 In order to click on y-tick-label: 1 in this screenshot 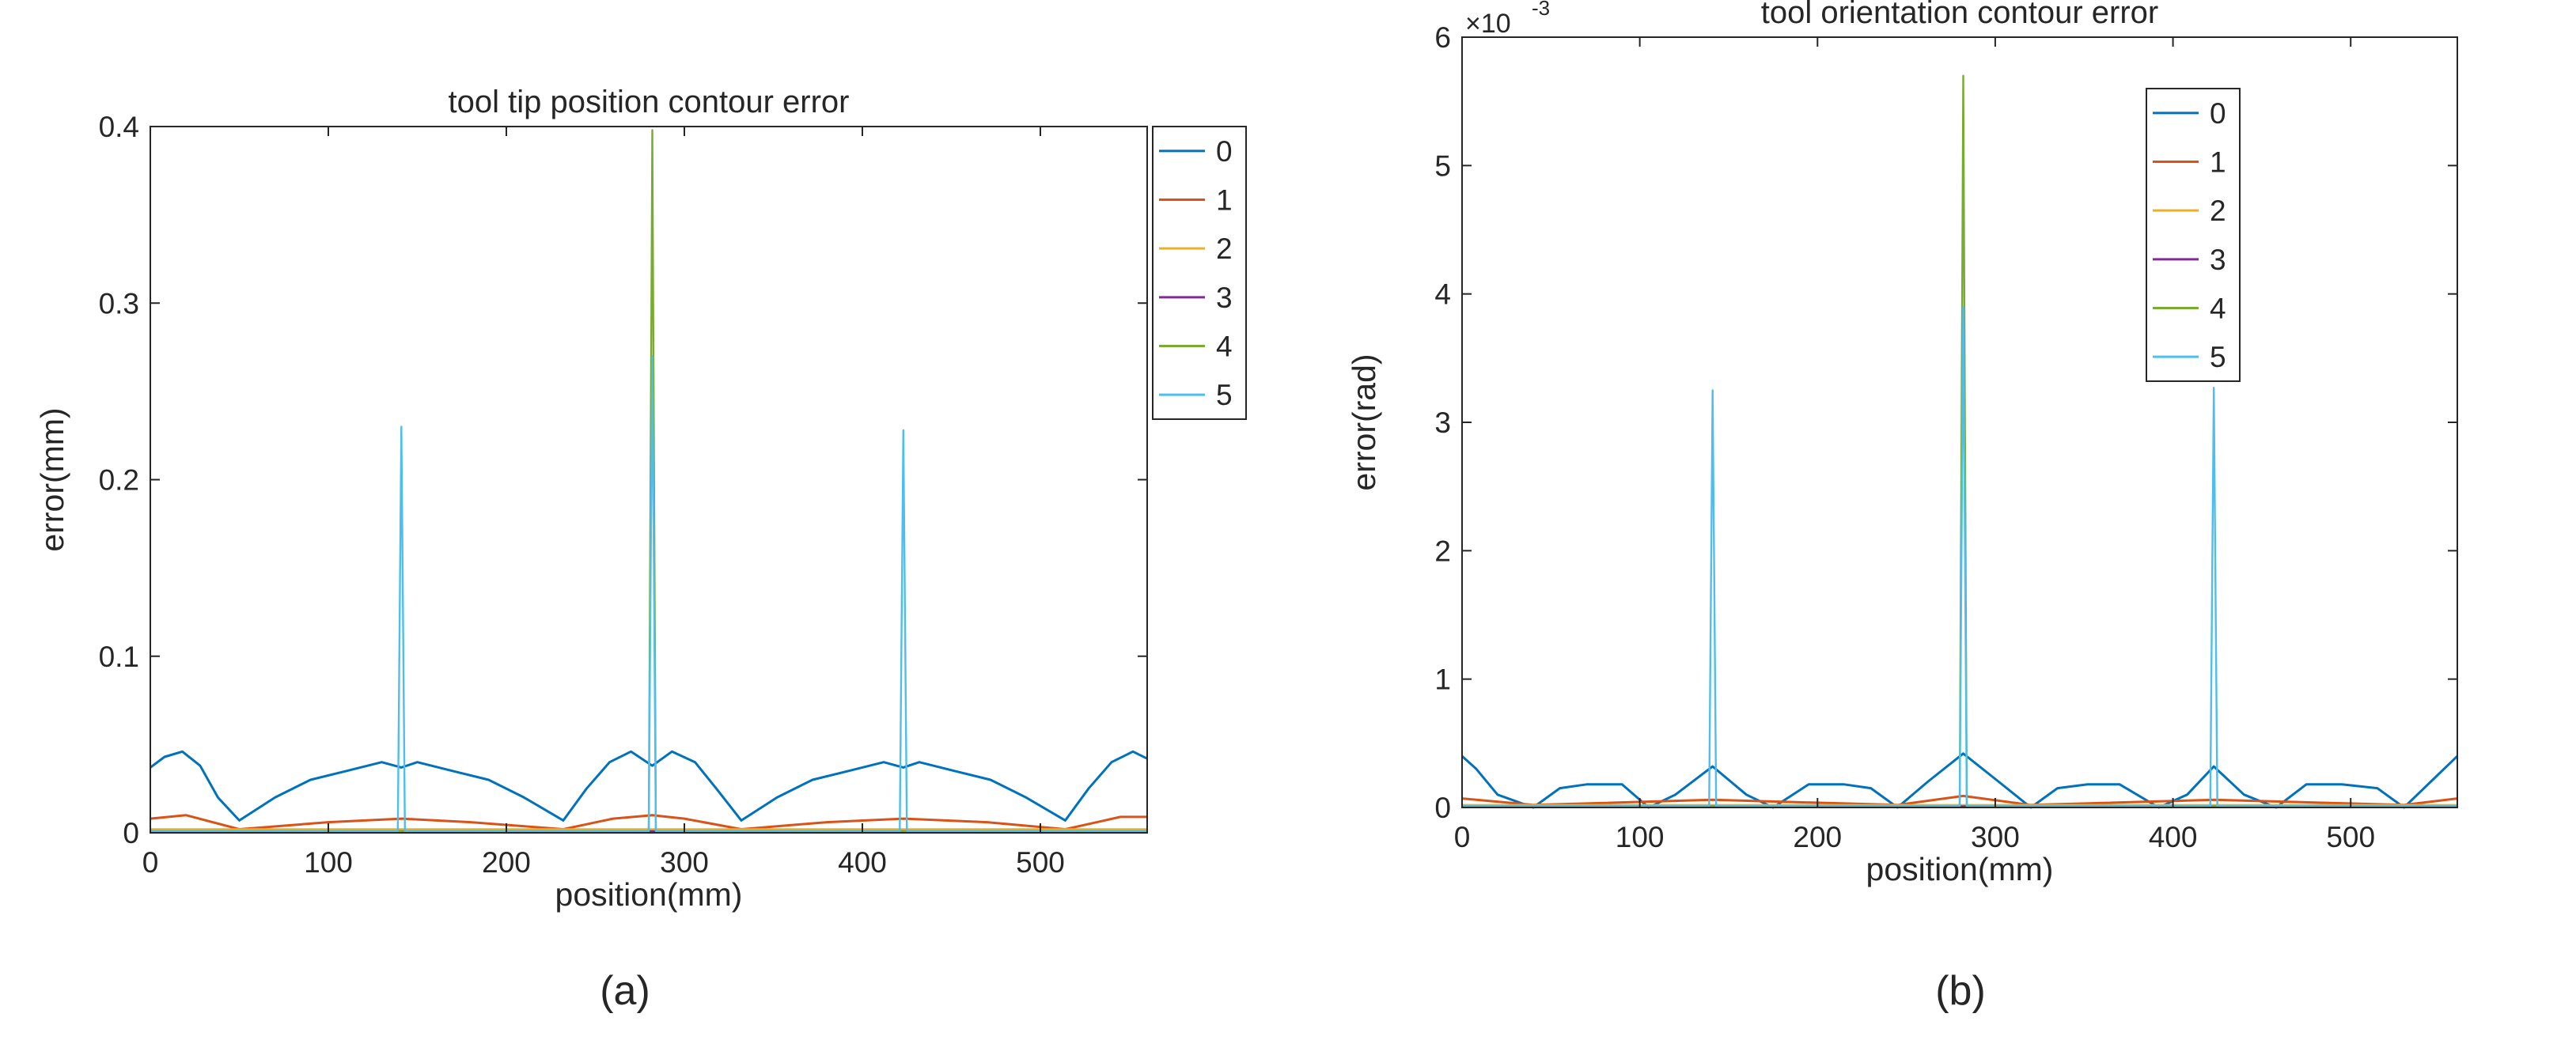, I will do `click(1442, 680)`.